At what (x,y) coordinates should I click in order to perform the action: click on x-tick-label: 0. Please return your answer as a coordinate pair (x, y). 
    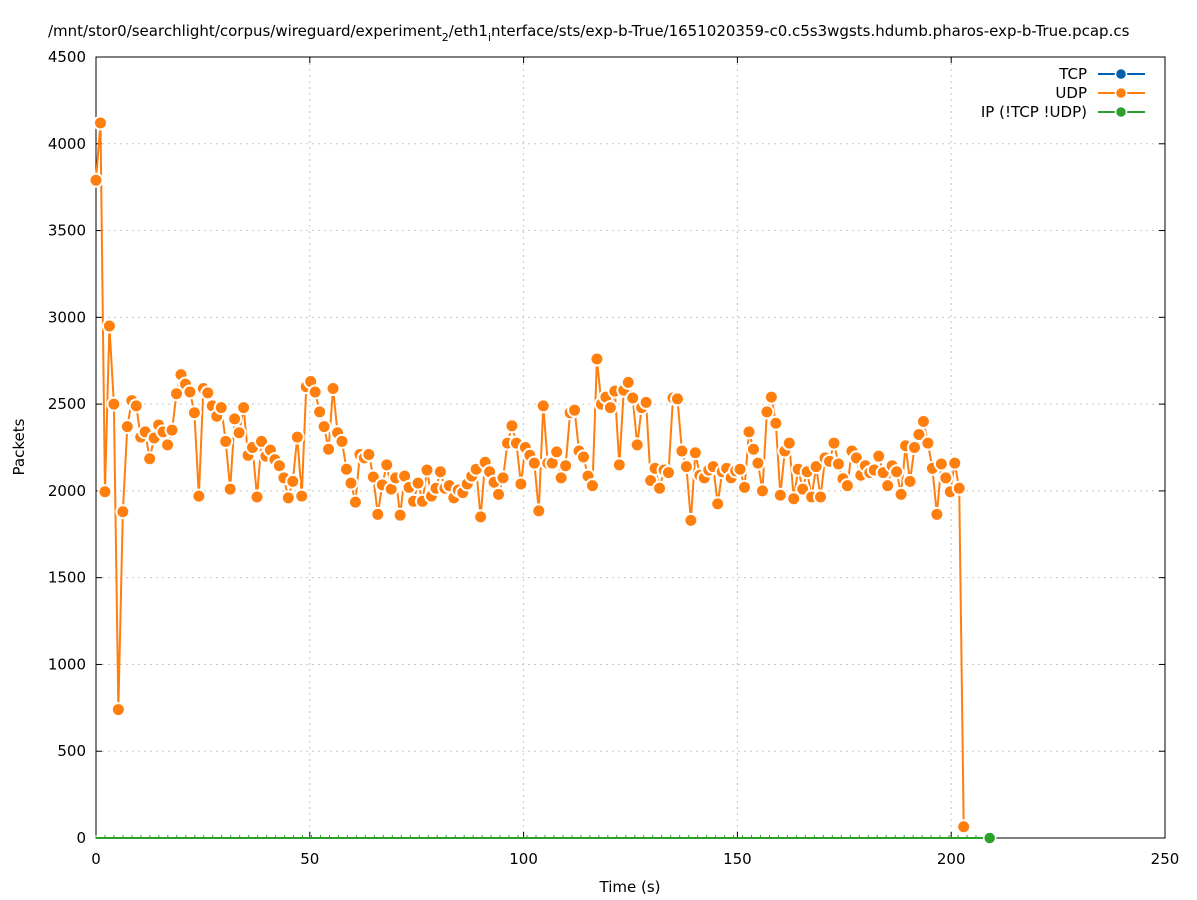
    Looking at the image, I should click on (96, 859).